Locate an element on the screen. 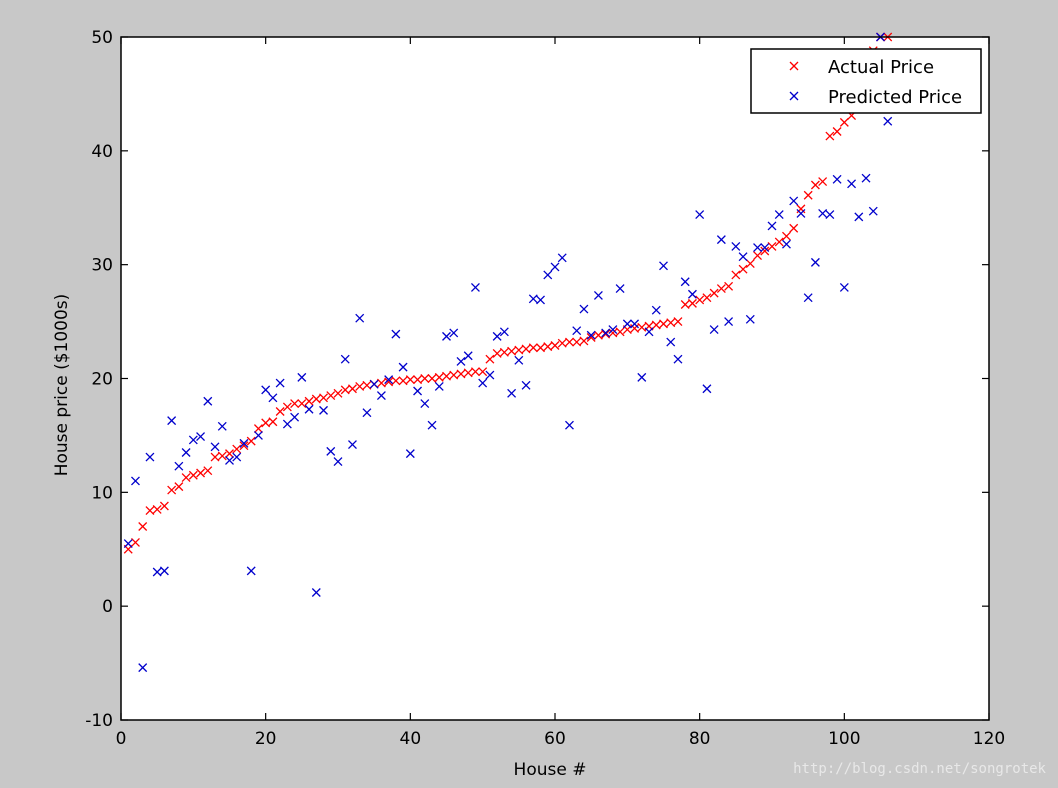 This screenshot has width=1058, height=788. legend-marker-actual is located at coordinates (794, 66).